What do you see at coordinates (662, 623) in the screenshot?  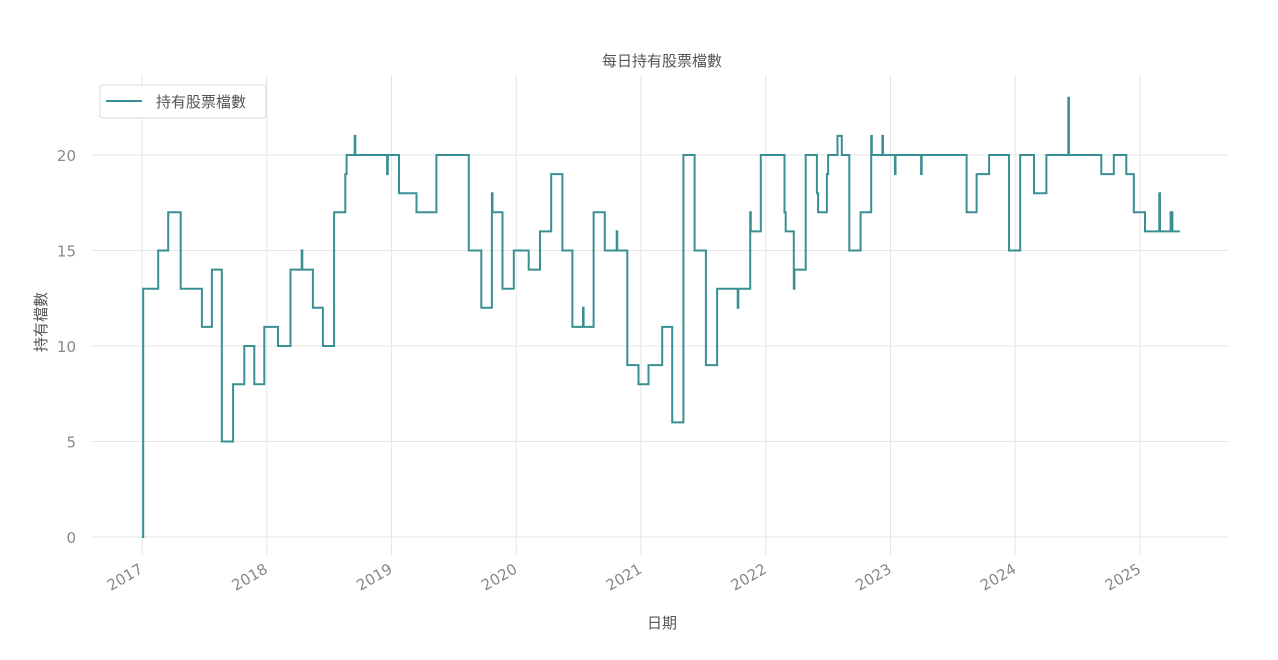 I see `x-axis-label: 日期` at bounding box center [662, 623].